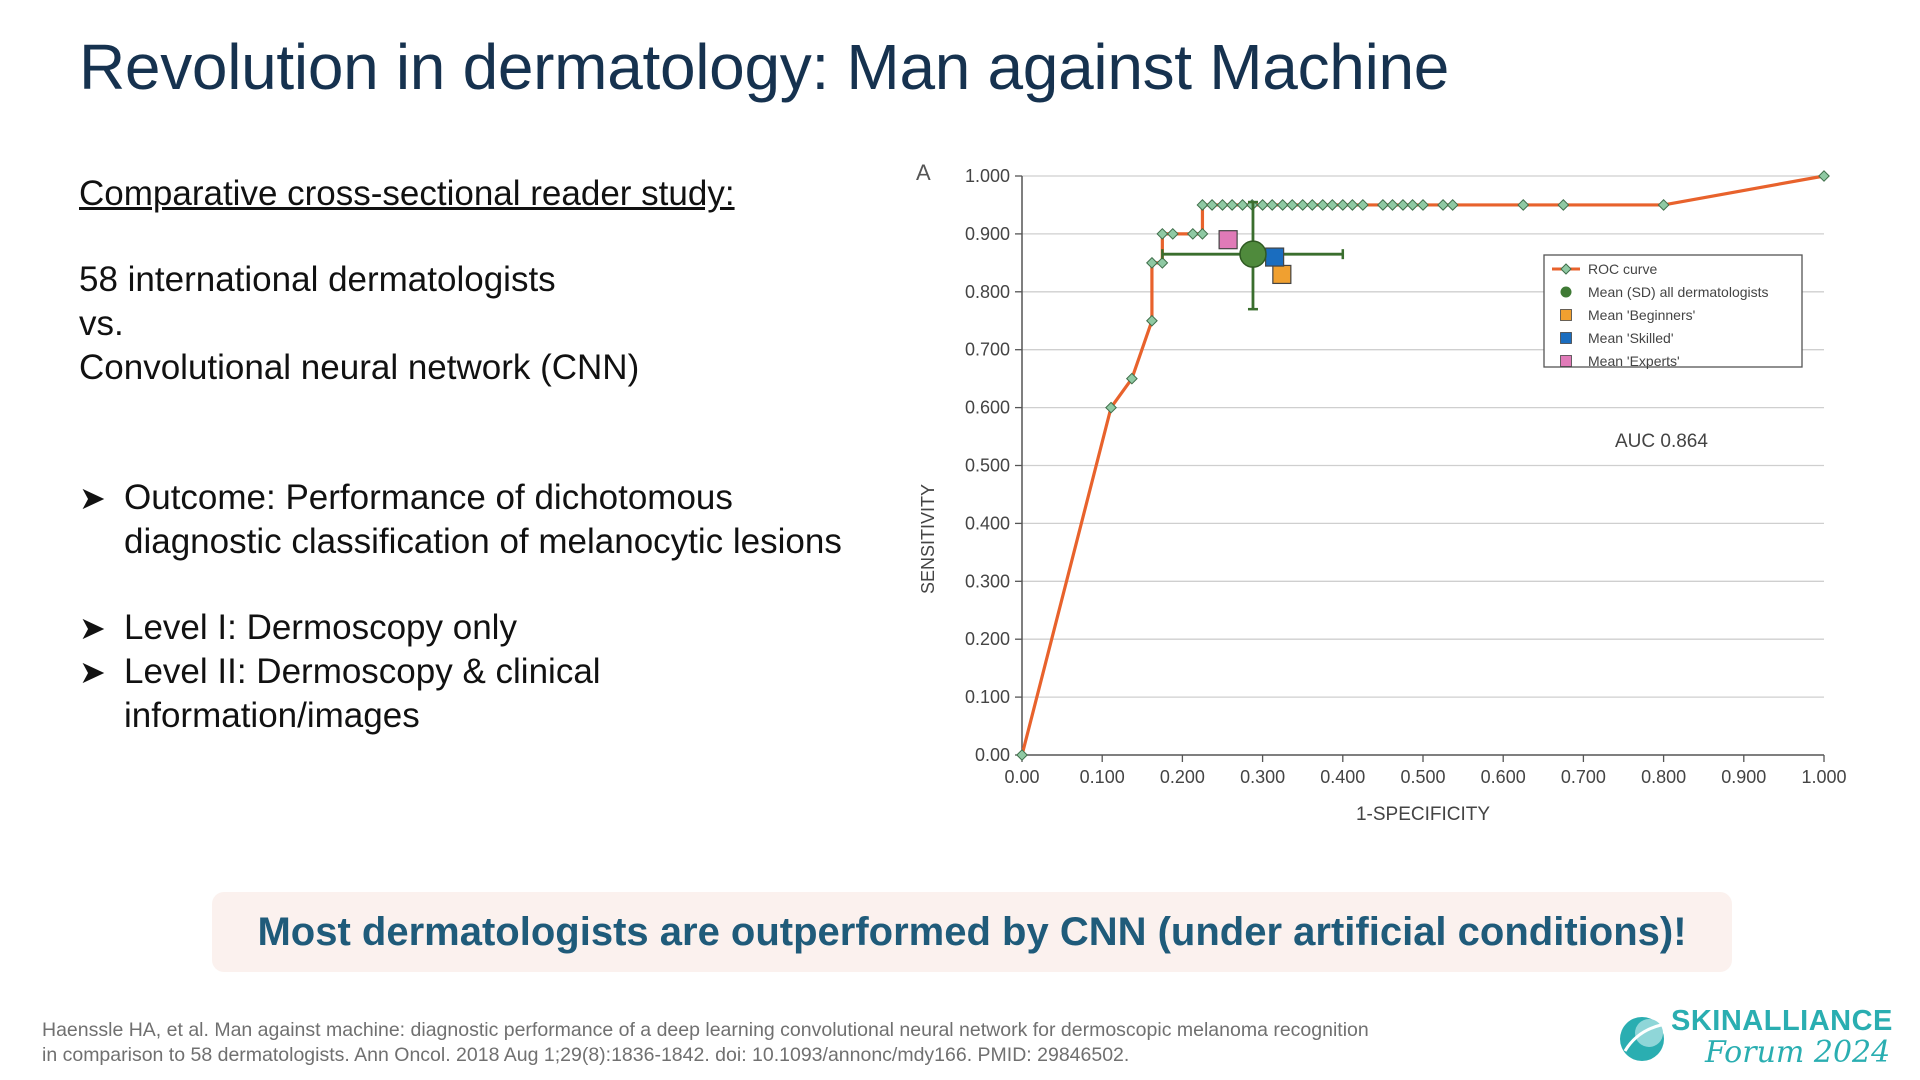  I want to click on x-tick-label: 0.500, so click(1422, 777).